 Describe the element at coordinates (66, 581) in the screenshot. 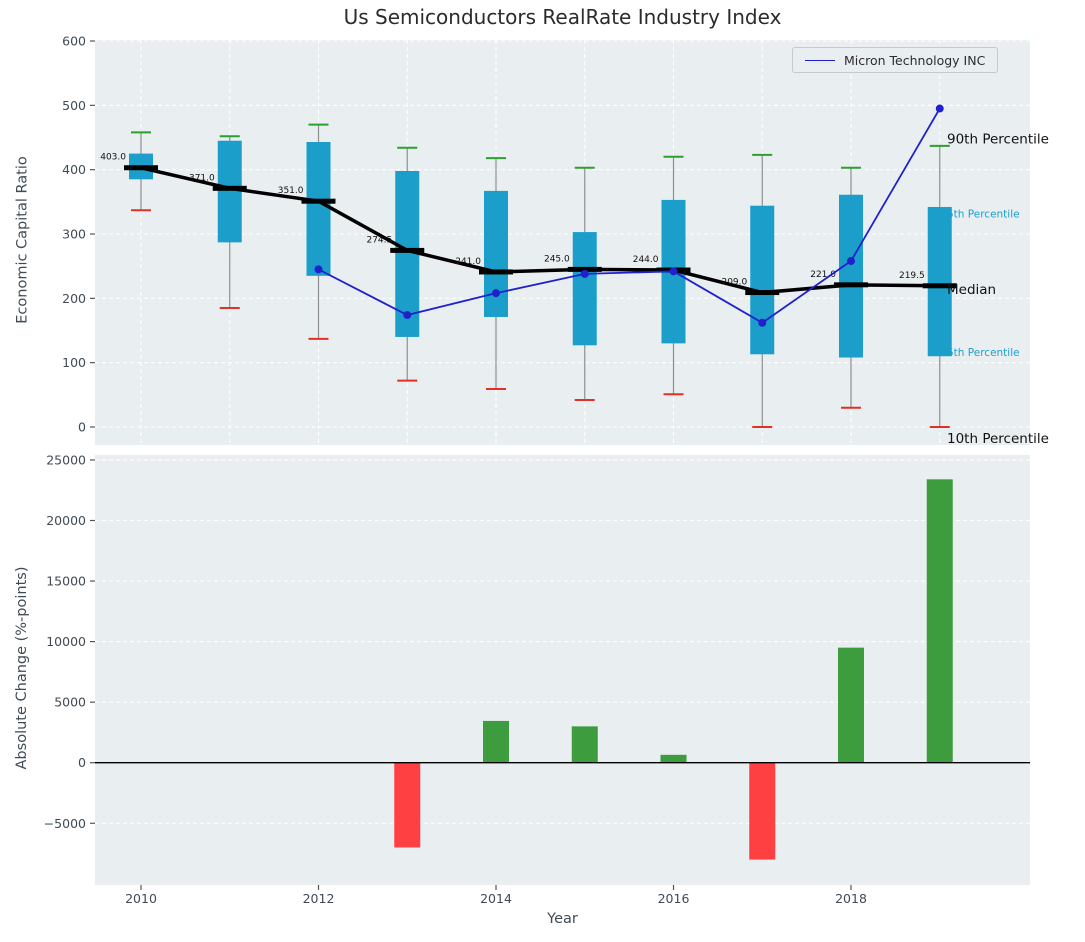

I see `y-tick-label: 15000` at that location.